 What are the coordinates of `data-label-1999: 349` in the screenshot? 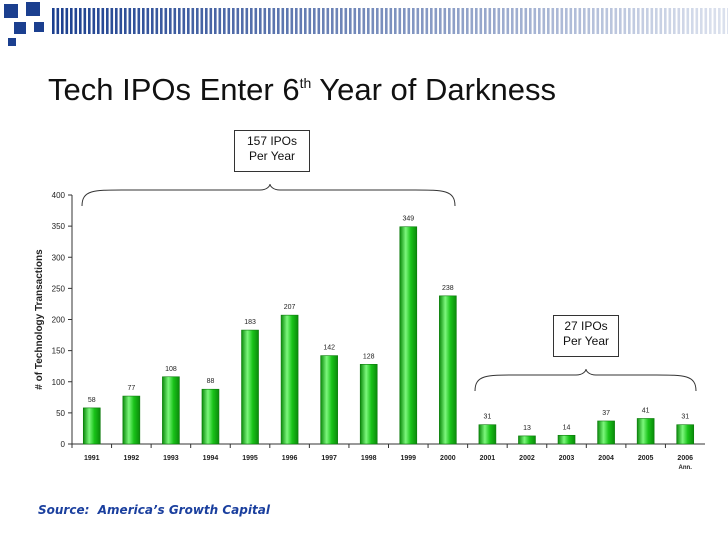 It's located at (408, 219).